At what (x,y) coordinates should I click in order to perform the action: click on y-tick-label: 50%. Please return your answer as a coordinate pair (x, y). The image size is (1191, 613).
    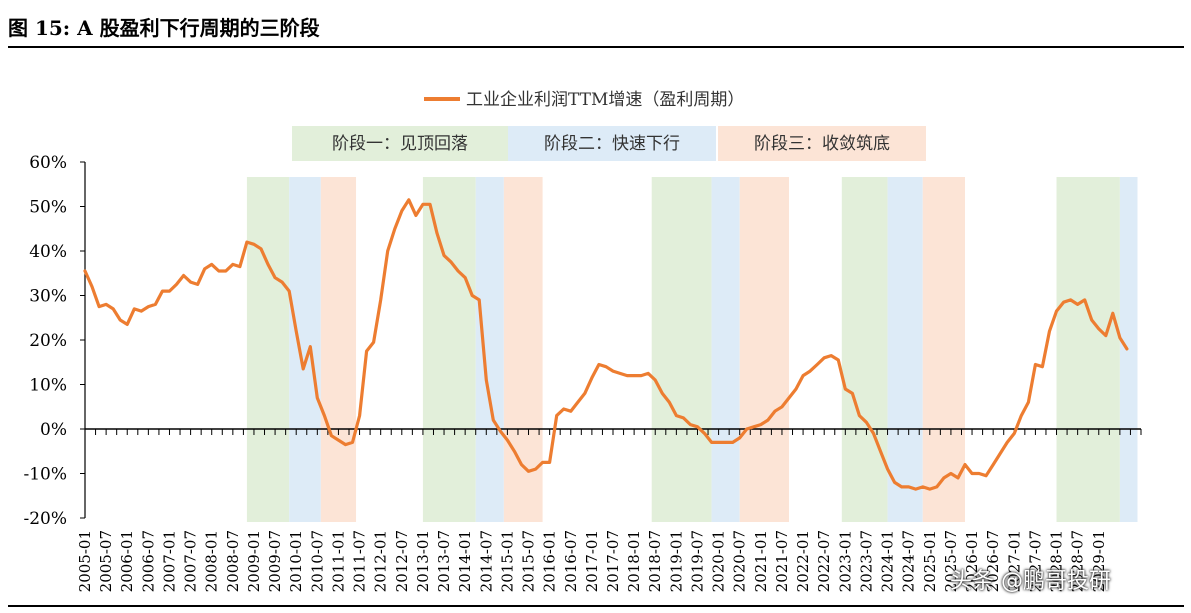
    Looking at the image, I should click on (48, 208).